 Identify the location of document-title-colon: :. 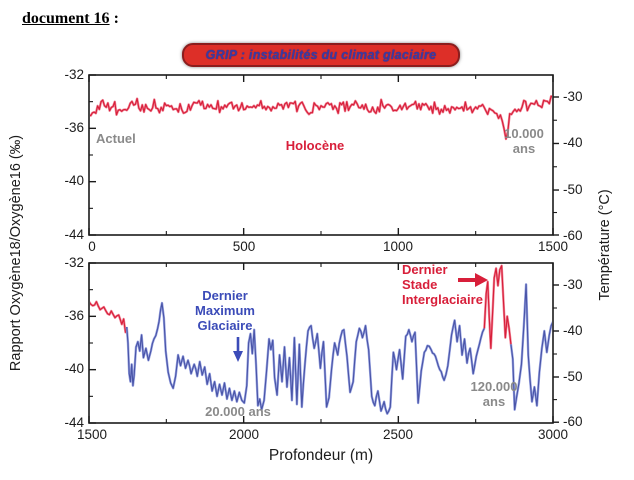
(114, 18).